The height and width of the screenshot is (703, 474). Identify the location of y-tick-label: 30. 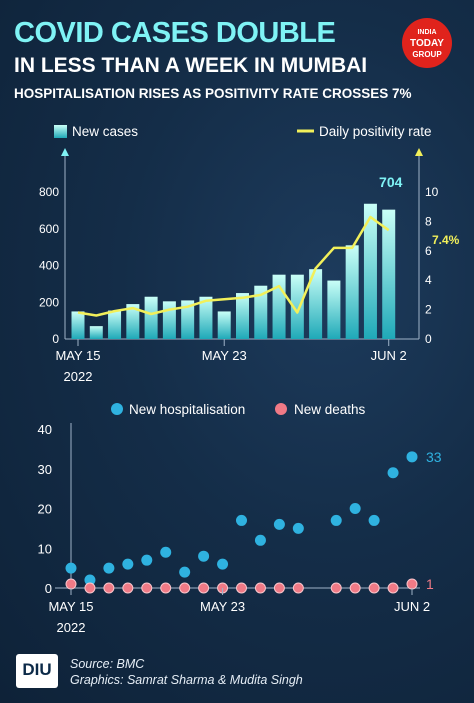
(45, 469).